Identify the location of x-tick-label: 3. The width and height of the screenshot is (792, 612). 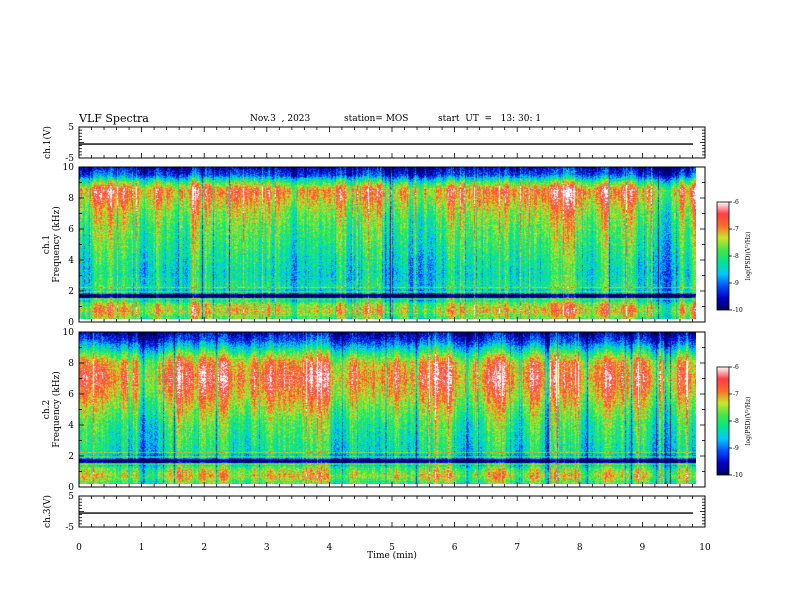
(267, 548).